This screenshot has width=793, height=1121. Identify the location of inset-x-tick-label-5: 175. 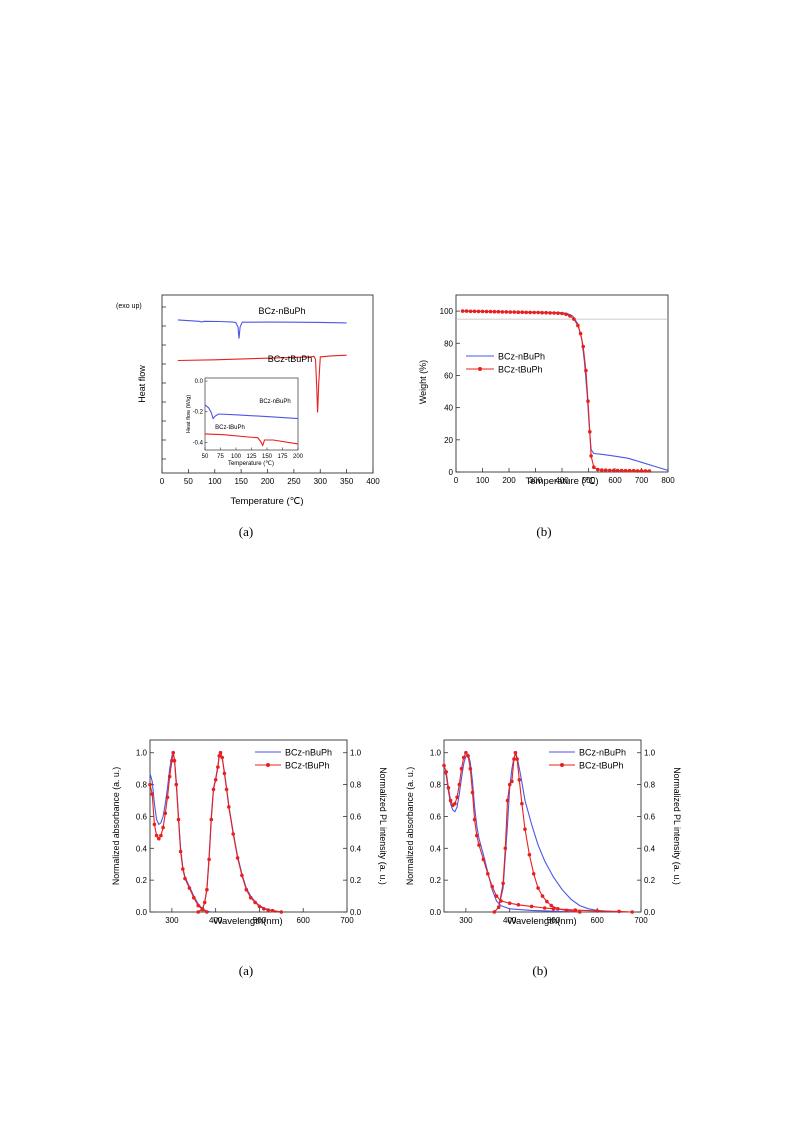
(282, 457).